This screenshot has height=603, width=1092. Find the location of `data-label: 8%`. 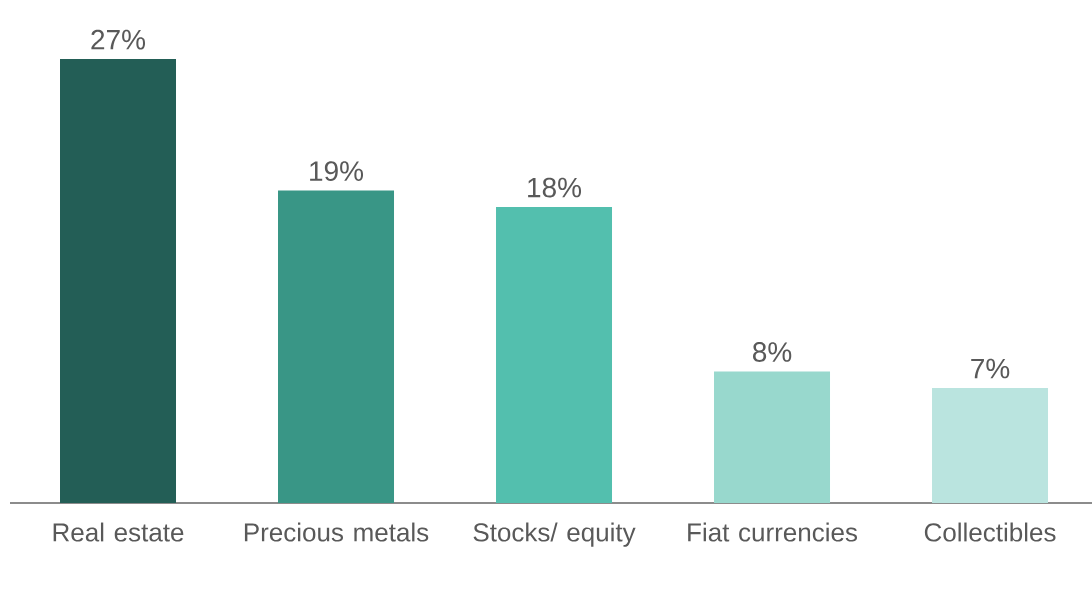

data-label: 8% is located at coordinates (772, 352).